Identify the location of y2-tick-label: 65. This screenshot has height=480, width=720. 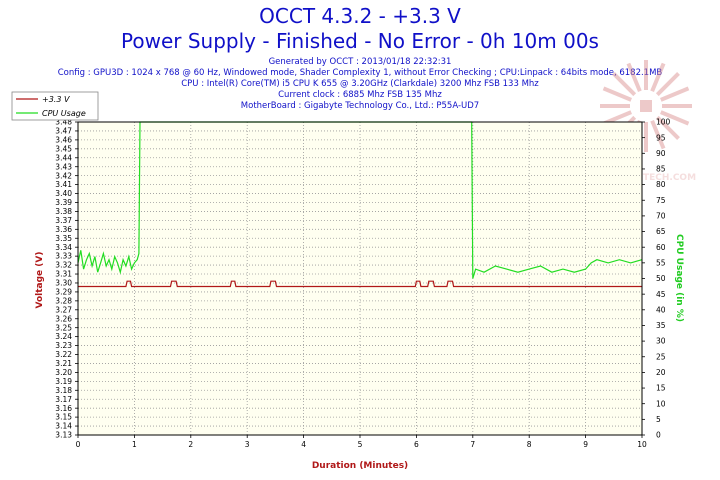
(661, 231).